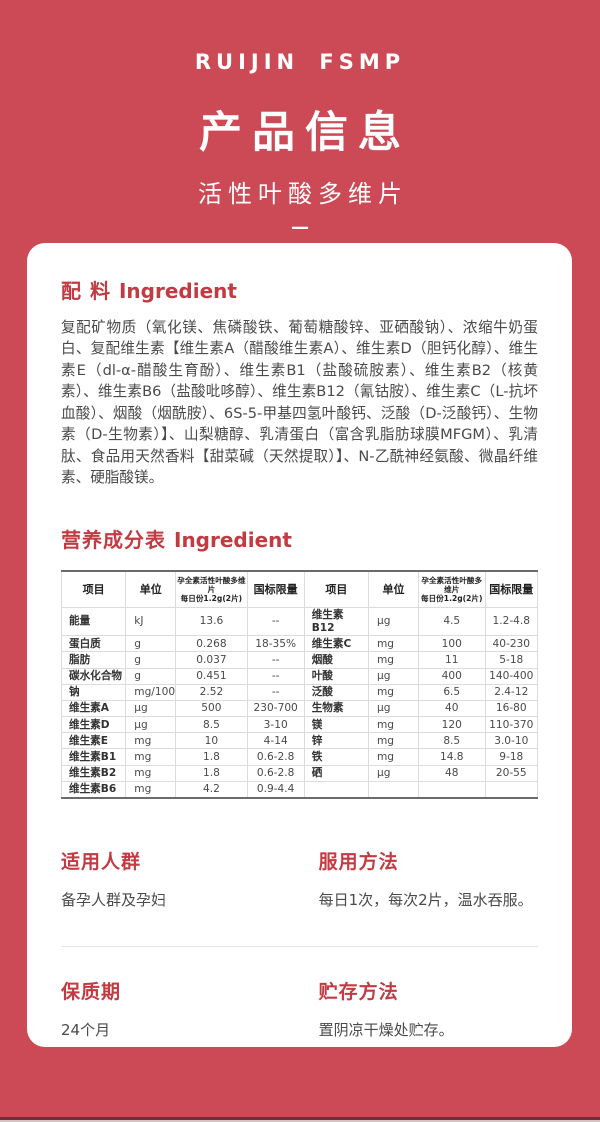 This screenshot has width=600, height=1122. What do you see at coordinates (299, 538) in the screenshot?
I see `nutrition-section-title: 营养成分表 Ingredient` at bounding box center [299, 538].